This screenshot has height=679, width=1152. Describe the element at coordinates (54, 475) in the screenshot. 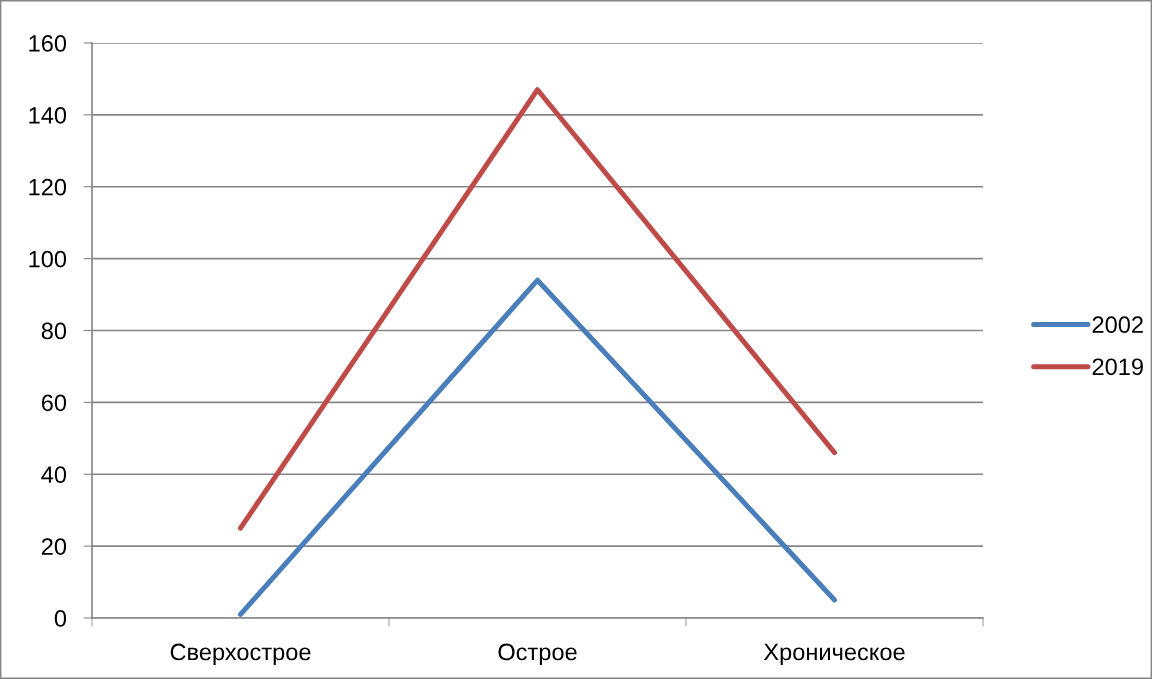

I see `y-tick-label: 40` at that location.